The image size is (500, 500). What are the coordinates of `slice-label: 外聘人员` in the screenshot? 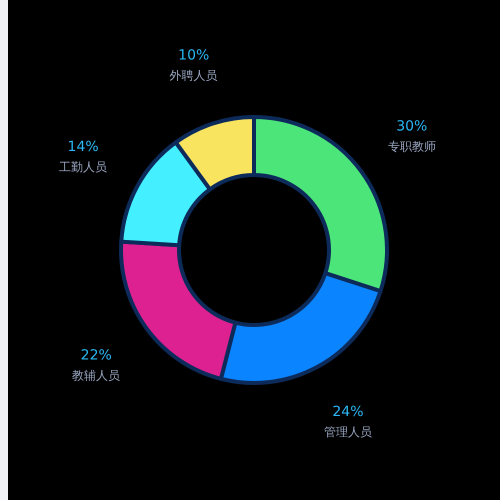 It's located at (194, 75).